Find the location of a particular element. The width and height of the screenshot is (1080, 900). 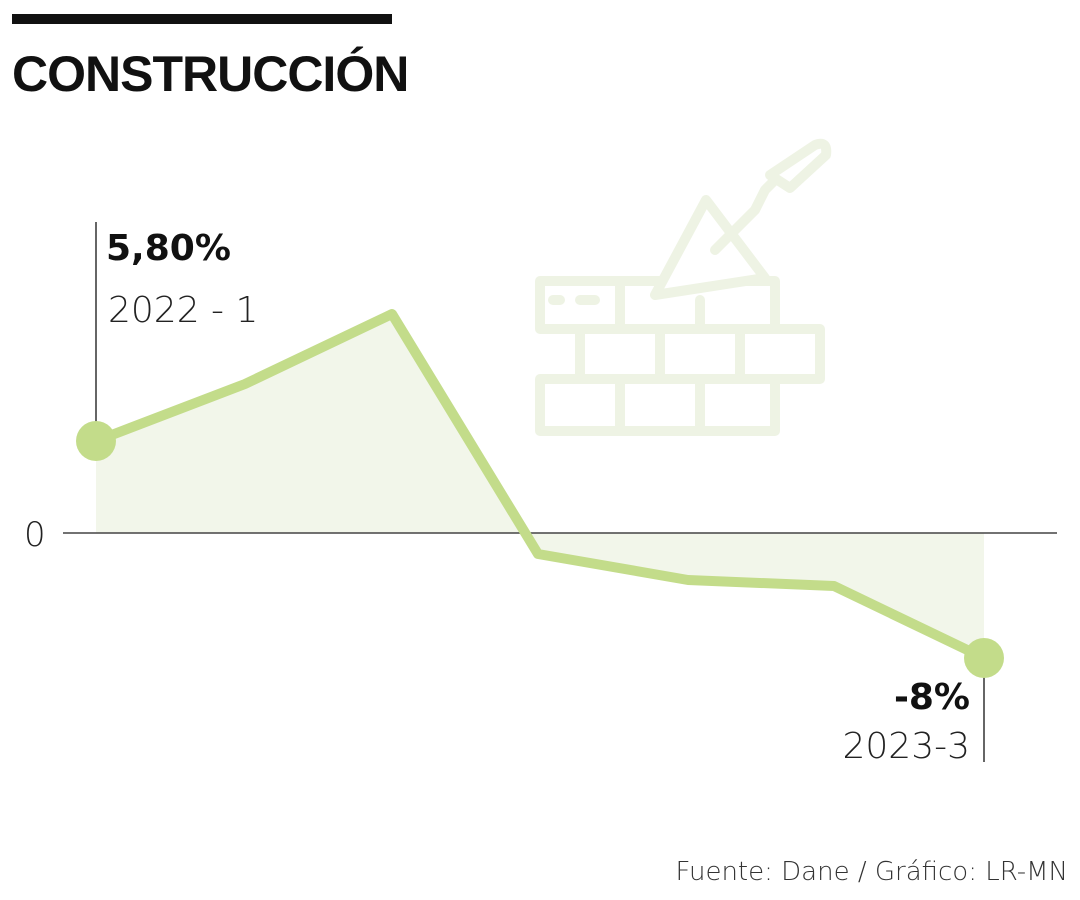

chart-title: CONSTRUCCIÓN is located at coordinates (210, 74).